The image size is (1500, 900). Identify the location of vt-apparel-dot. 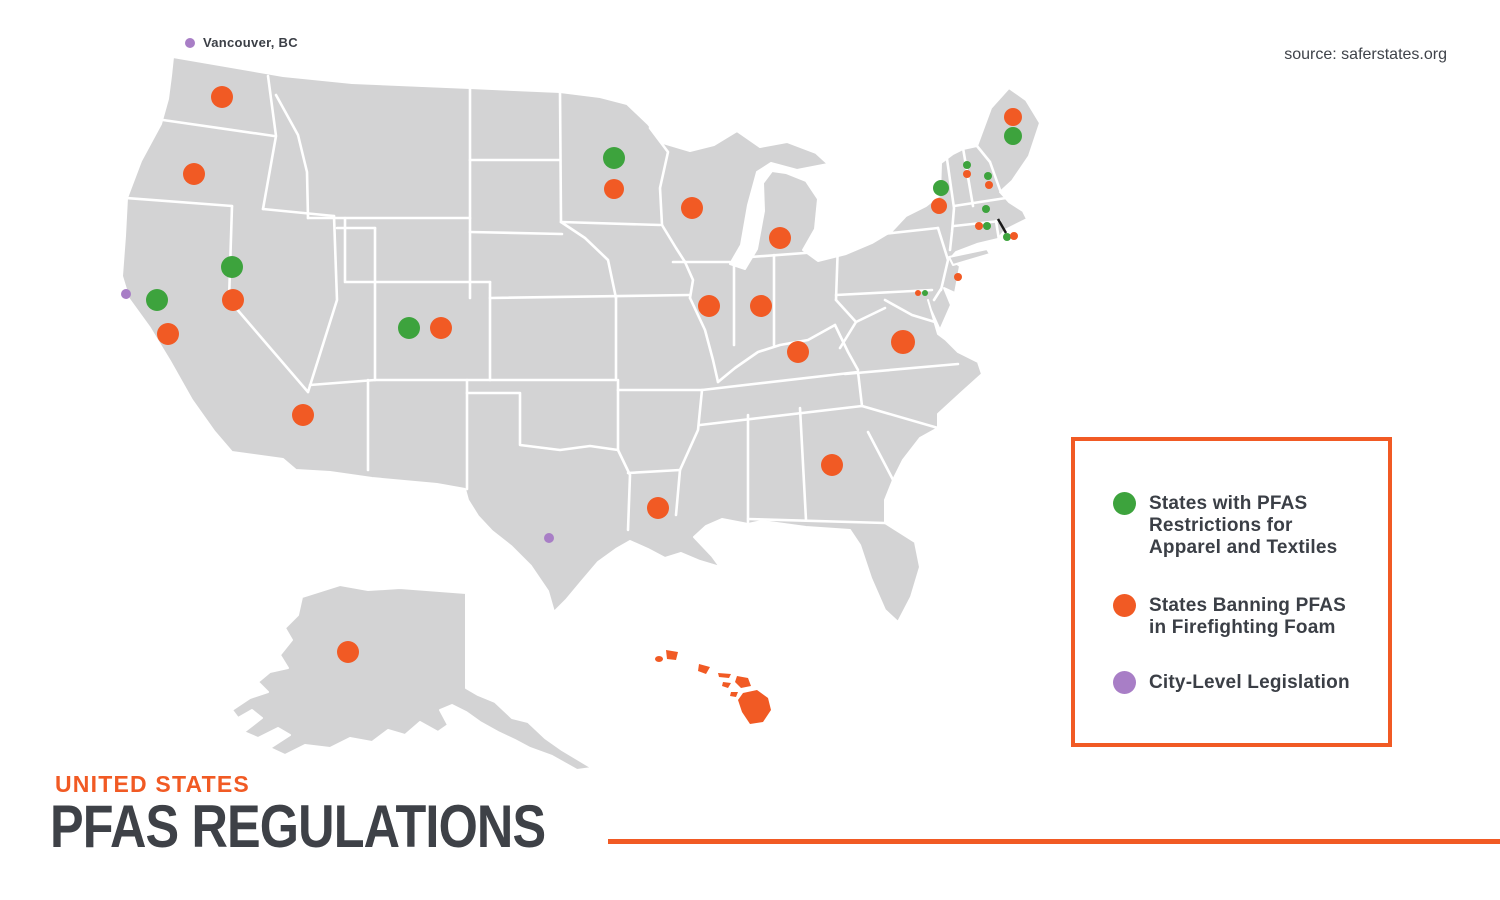
(967, 165).